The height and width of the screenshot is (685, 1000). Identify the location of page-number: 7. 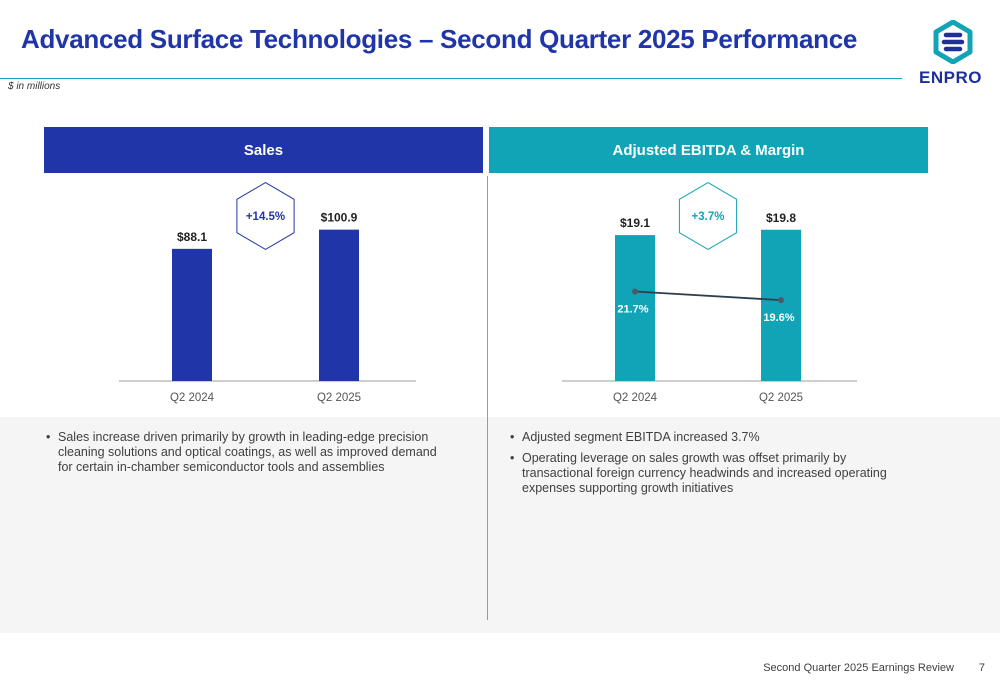
(981, 668).